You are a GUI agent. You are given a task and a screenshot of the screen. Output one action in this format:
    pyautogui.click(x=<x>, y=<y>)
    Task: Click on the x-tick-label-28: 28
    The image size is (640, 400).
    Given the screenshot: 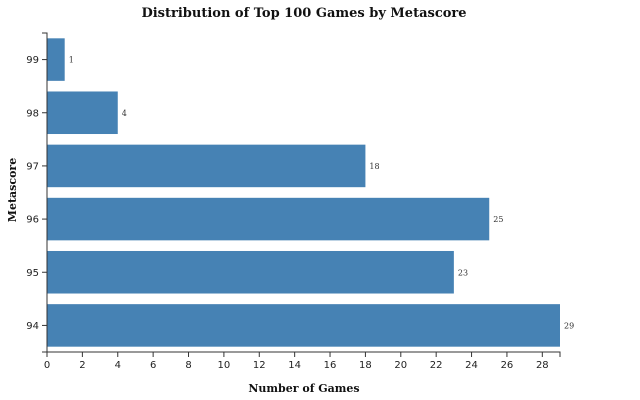 What is the action you would take?
    pyautogui.click(x=542, y=365)
    